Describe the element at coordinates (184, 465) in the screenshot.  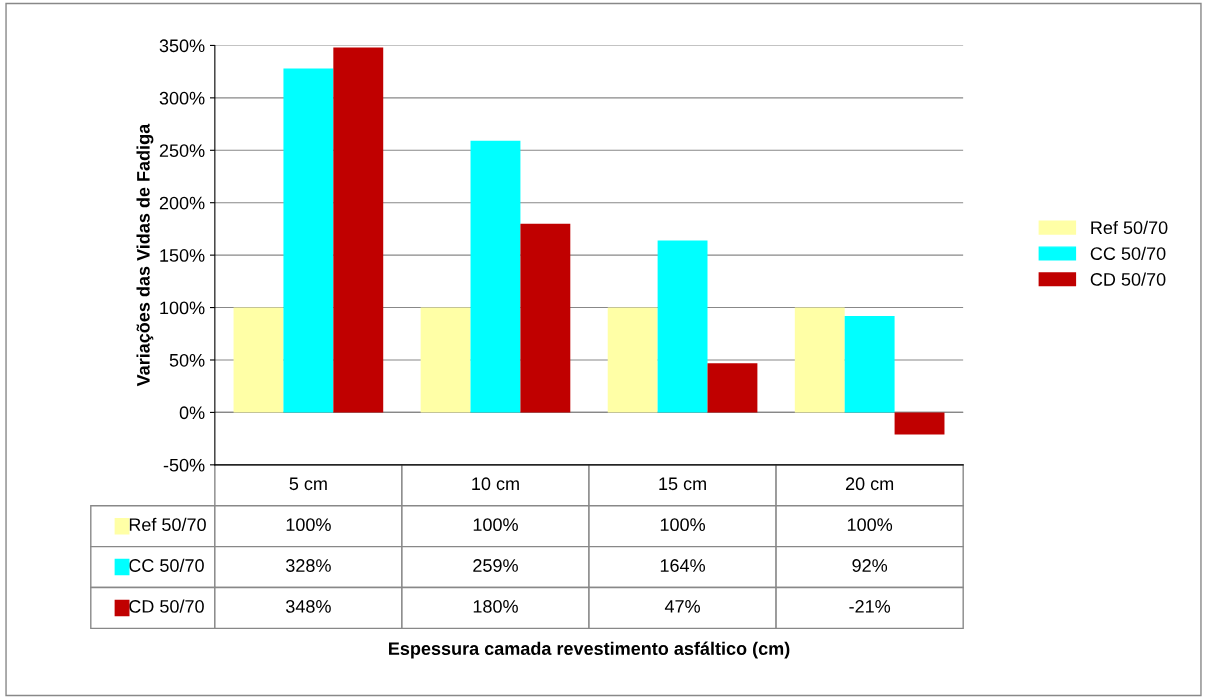
I see `y-tick-label: -50%` at that location.